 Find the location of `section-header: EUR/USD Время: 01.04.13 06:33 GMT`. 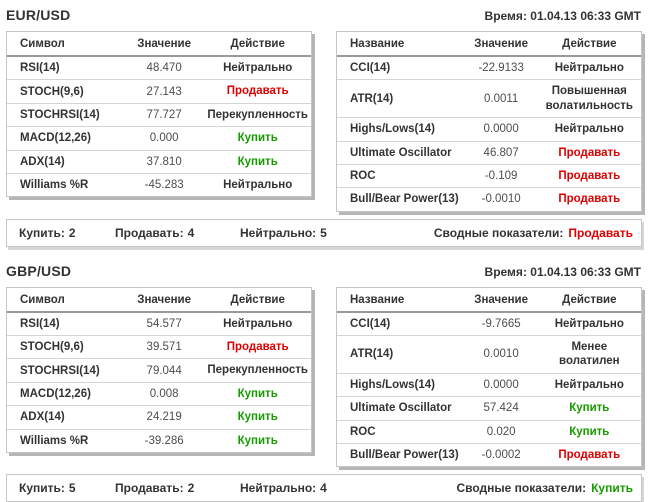

section-header: EUR/USD Время: 01.04.13 06:33 GMT is located at coordinates (324, 14).